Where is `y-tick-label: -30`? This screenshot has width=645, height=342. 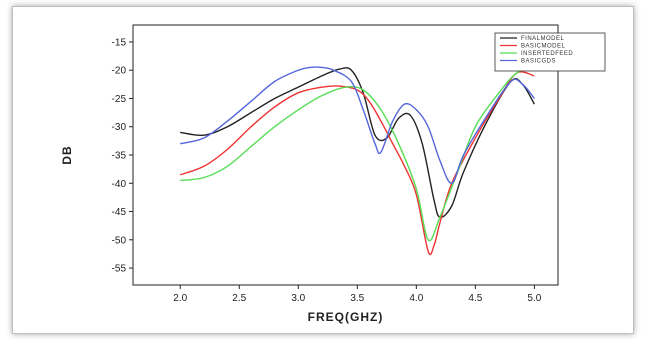
y-tick-label: -30 is located at coordinates (119, 127).